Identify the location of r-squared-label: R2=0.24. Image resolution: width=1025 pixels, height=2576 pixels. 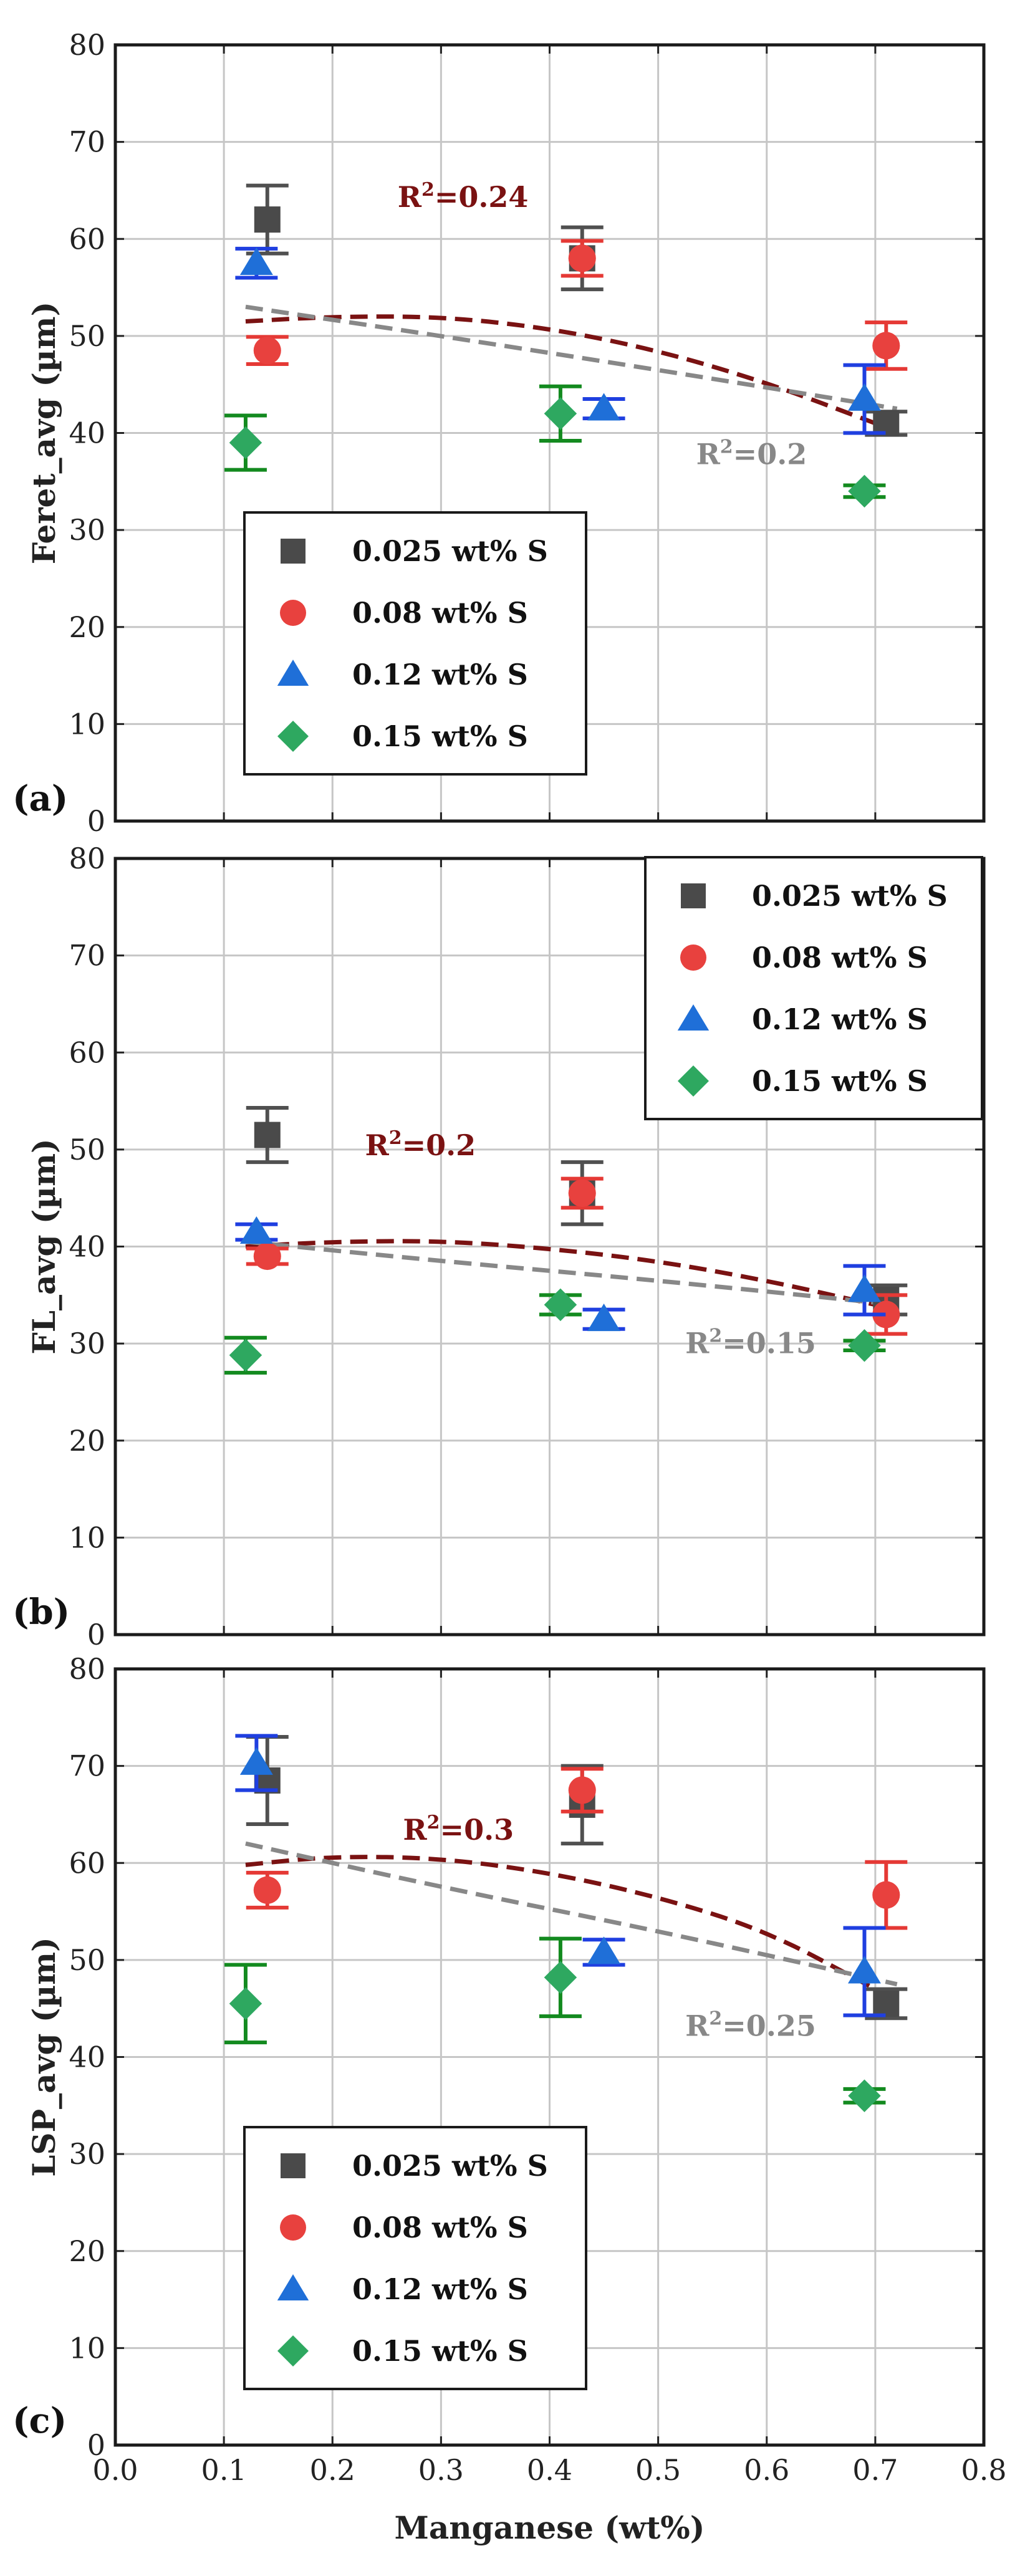
(464, 196).